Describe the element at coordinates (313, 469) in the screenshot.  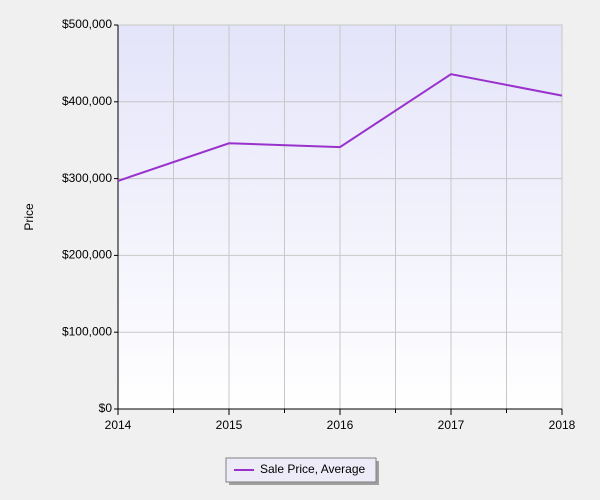
I see `legend-label: Sale Price, Average` at that location.